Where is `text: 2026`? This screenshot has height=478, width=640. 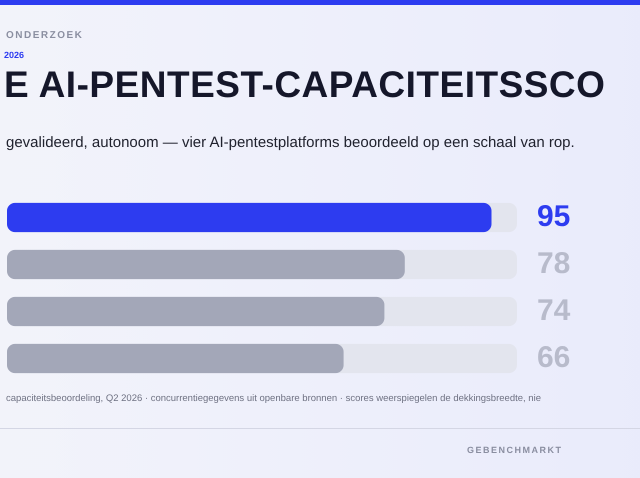
text: 2026 is located at coordinates (14, 55).